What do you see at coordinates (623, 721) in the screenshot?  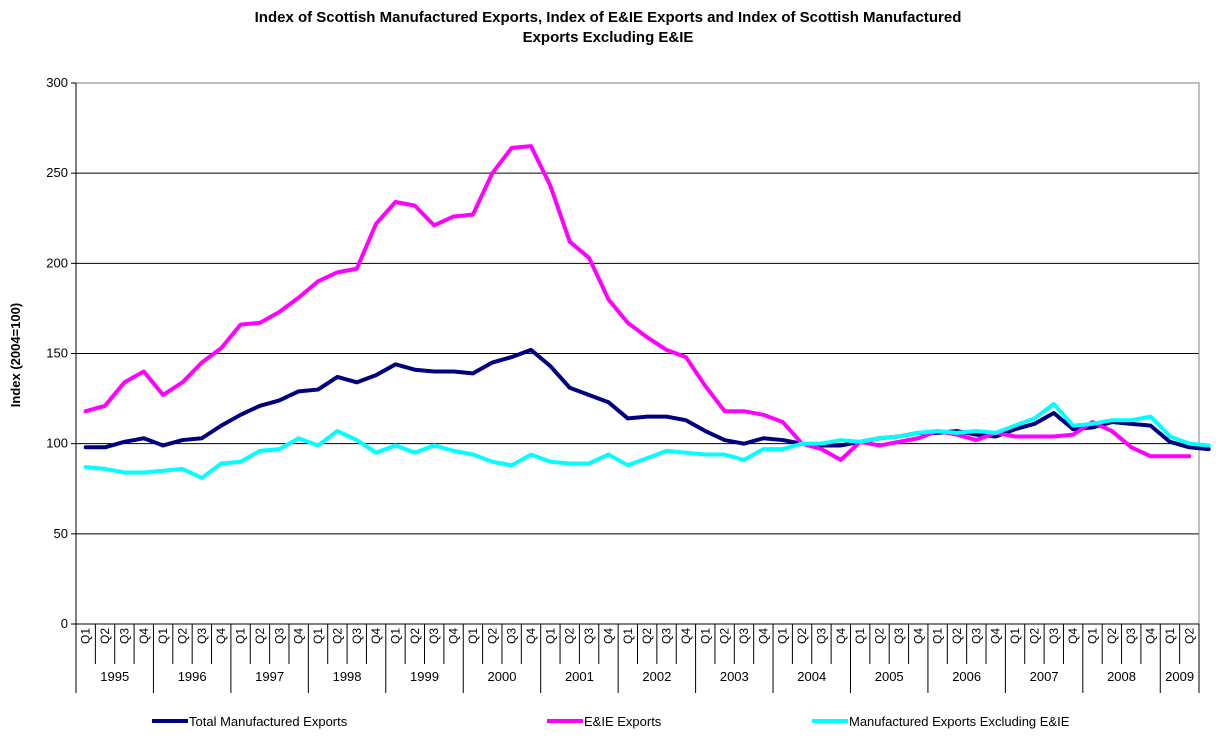 I see `legend-label-2: E&IE Exports` at bounding box center [623, 721].